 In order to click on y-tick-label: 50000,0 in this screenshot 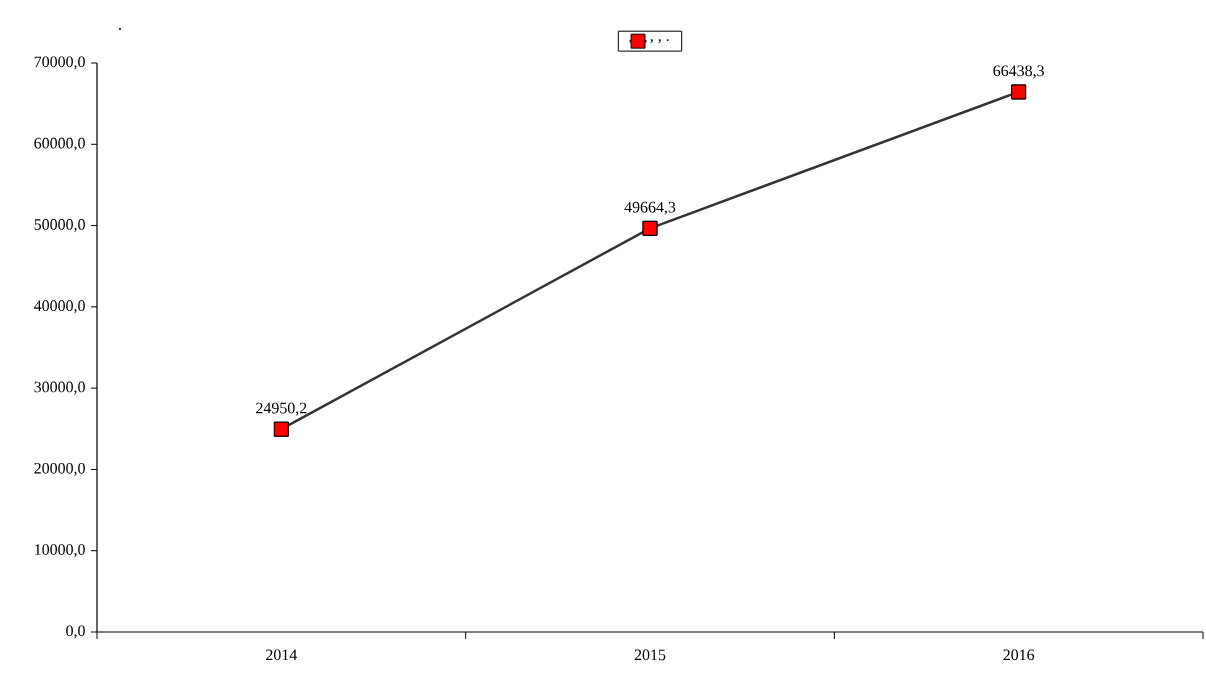, I will do `click(59, 226)`.